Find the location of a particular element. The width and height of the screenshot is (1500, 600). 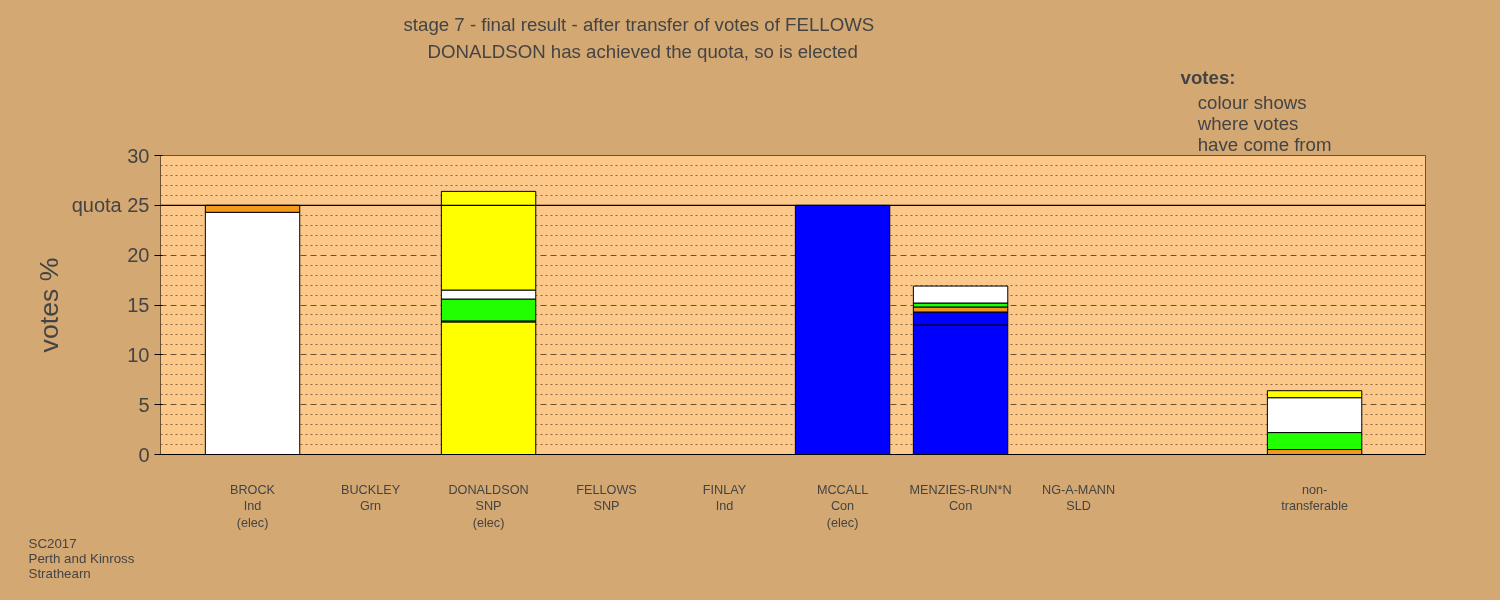

x-tick-label: BUCKLEY Grn is located at coordinates (371, 498).